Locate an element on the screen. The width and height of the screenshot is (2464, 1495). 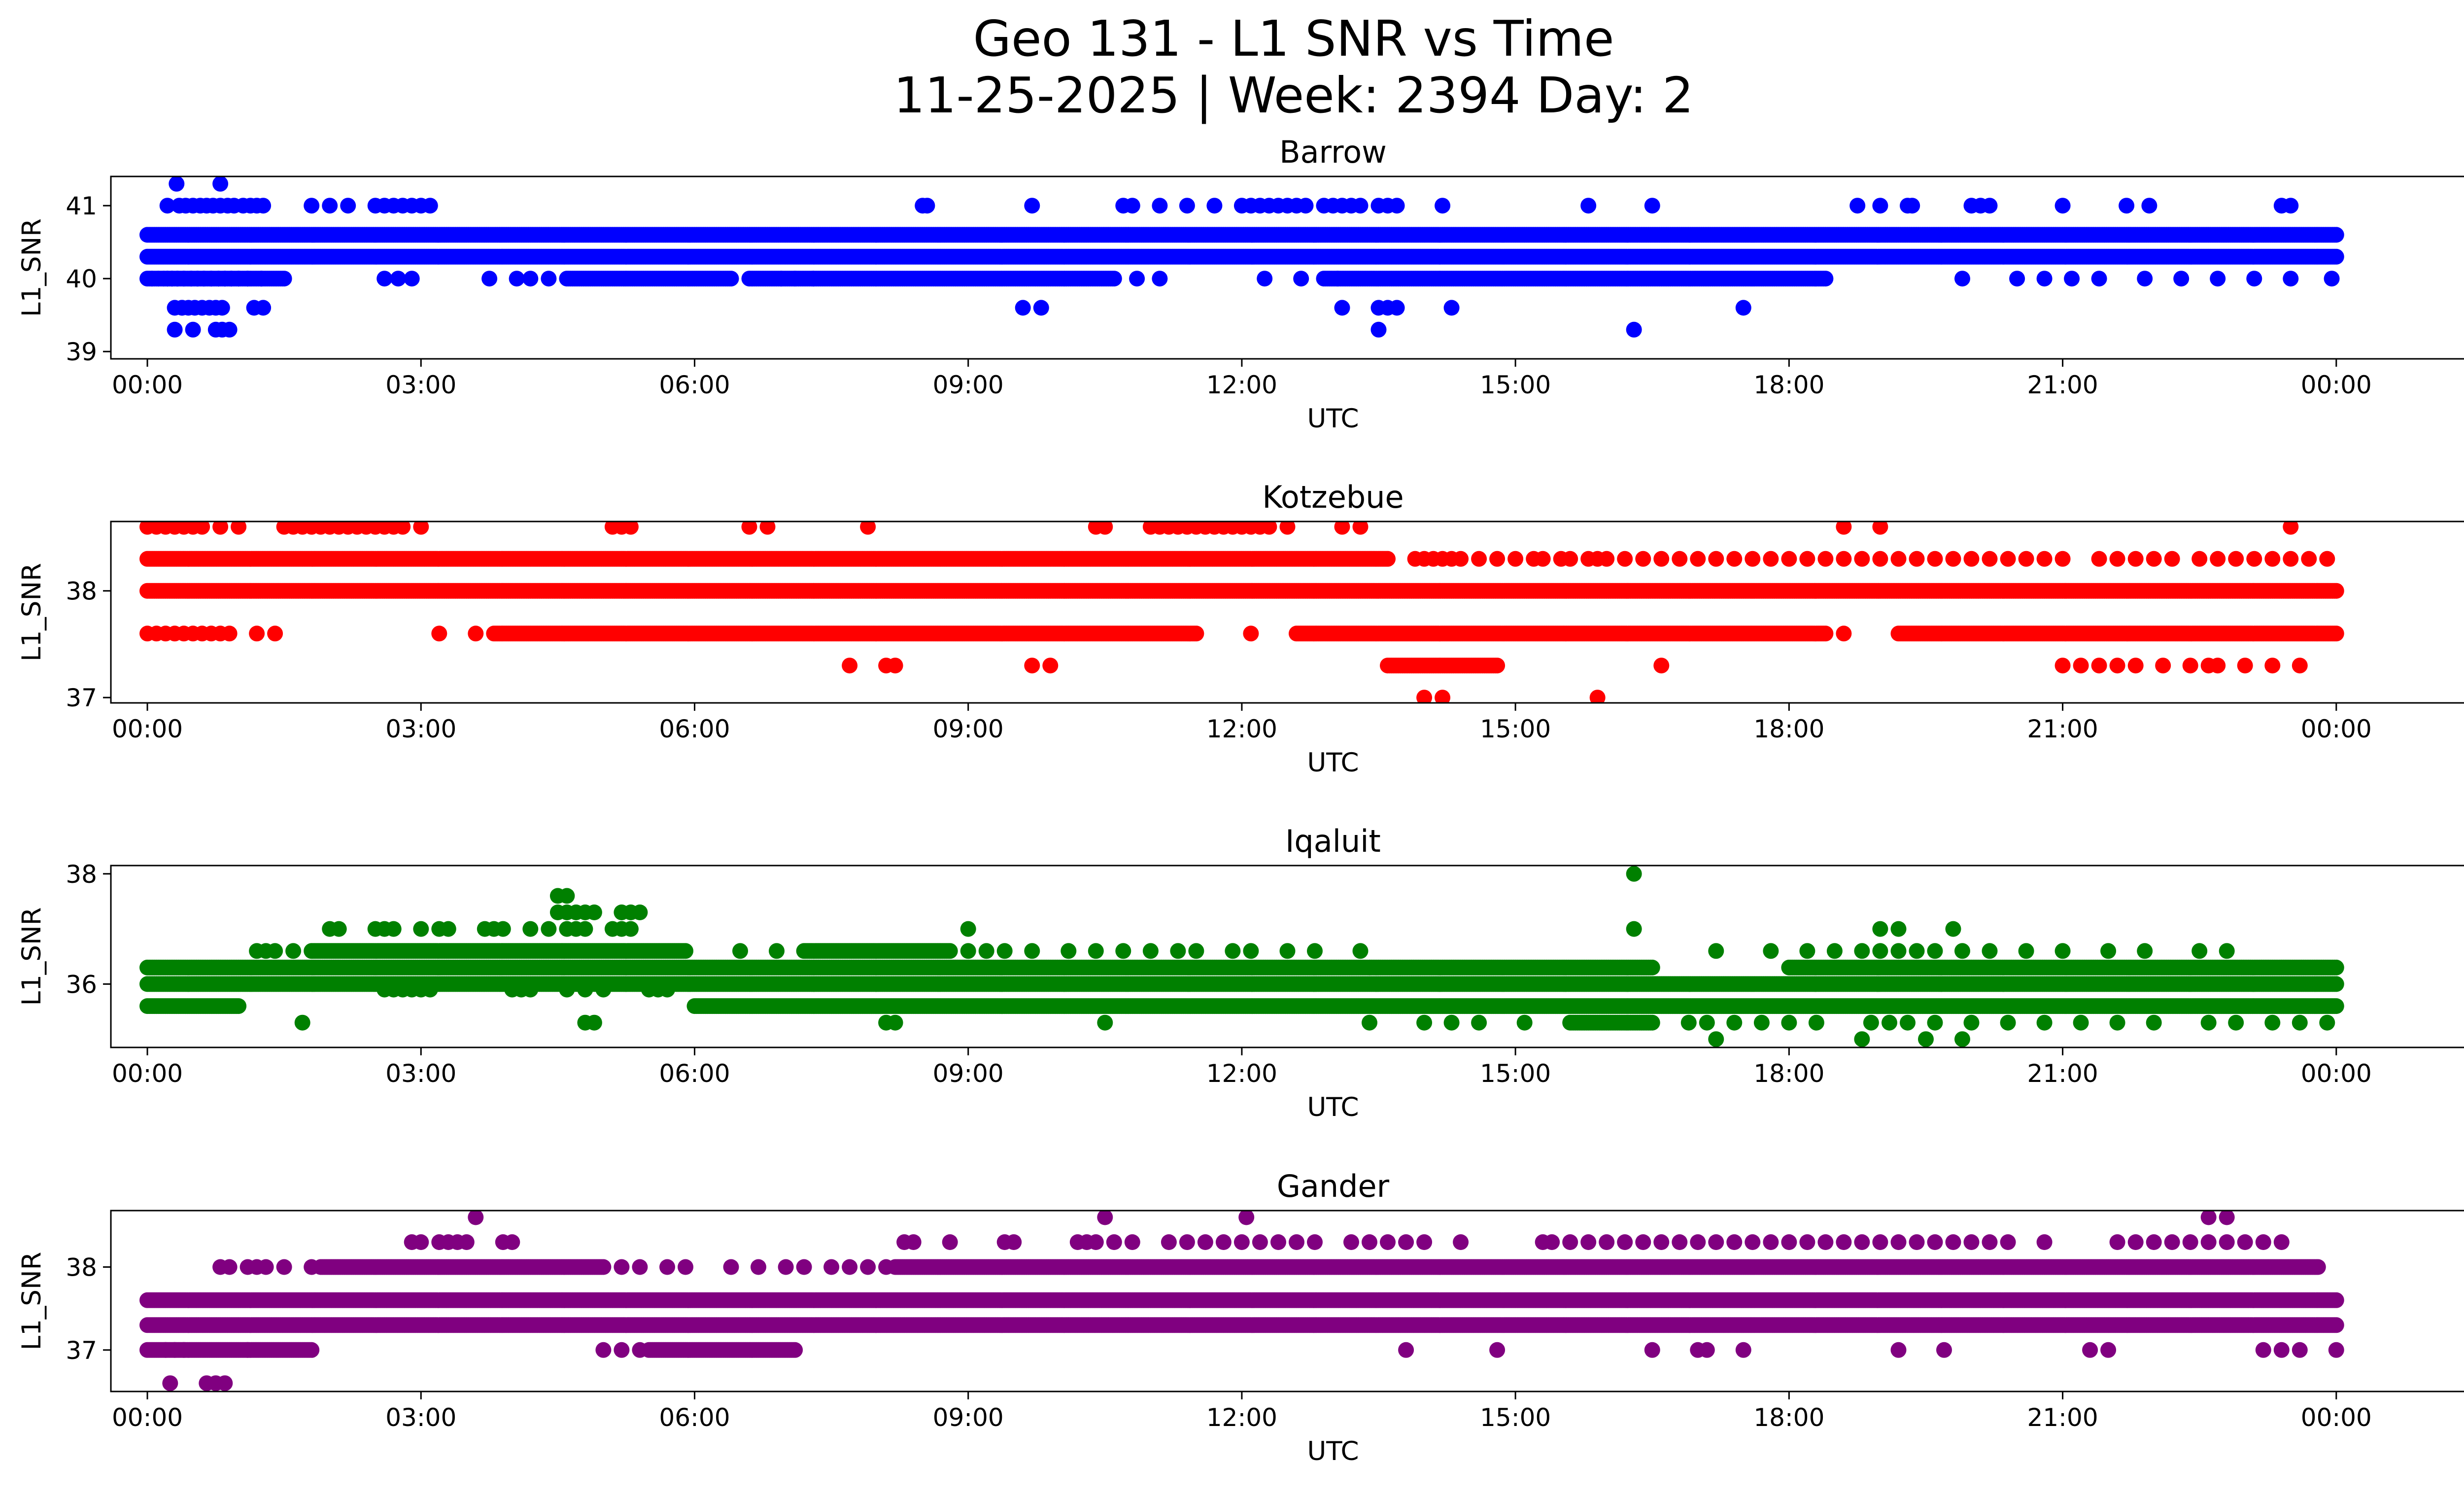
x-tick-label: 06:00 is located at coordinates (694, 385).